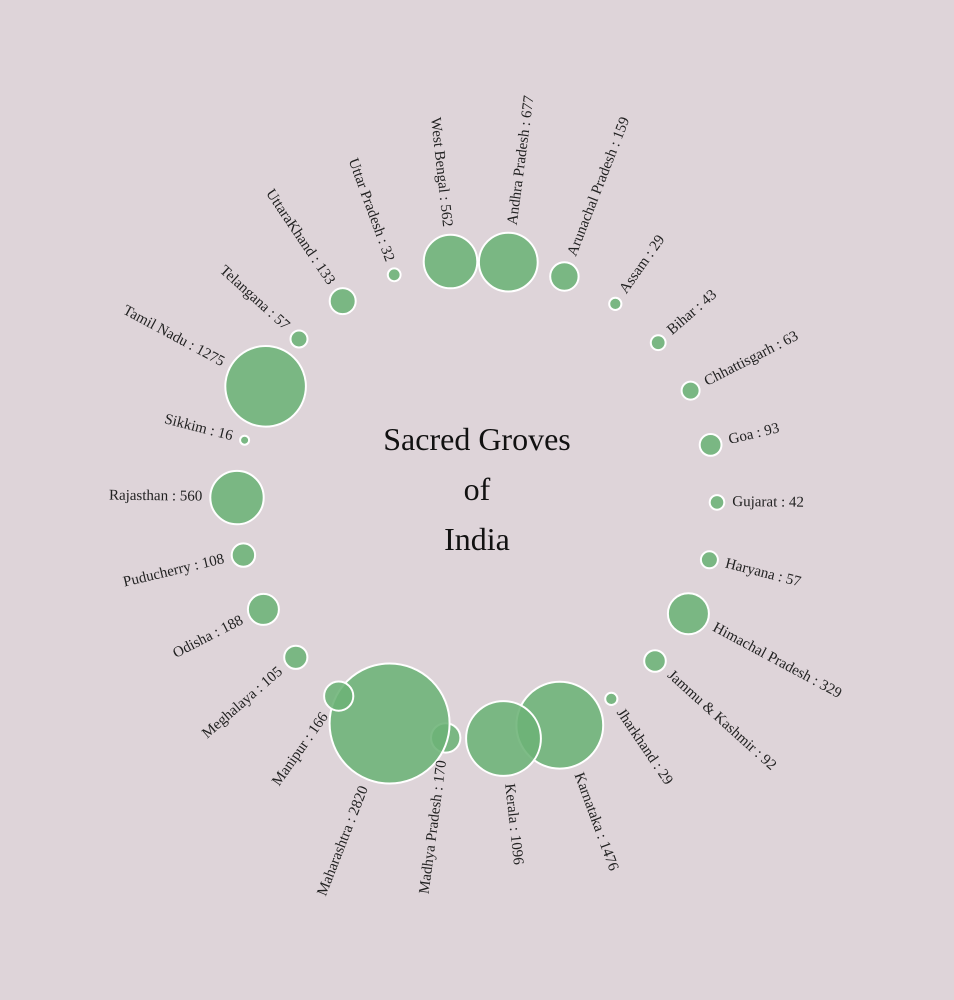 Image resolution: width=954 pixels, height=1000 pixels. Describe the element at coordinates (208, 636) in the screenshot. I see `label-odisha: Odisha : 188` at that location.